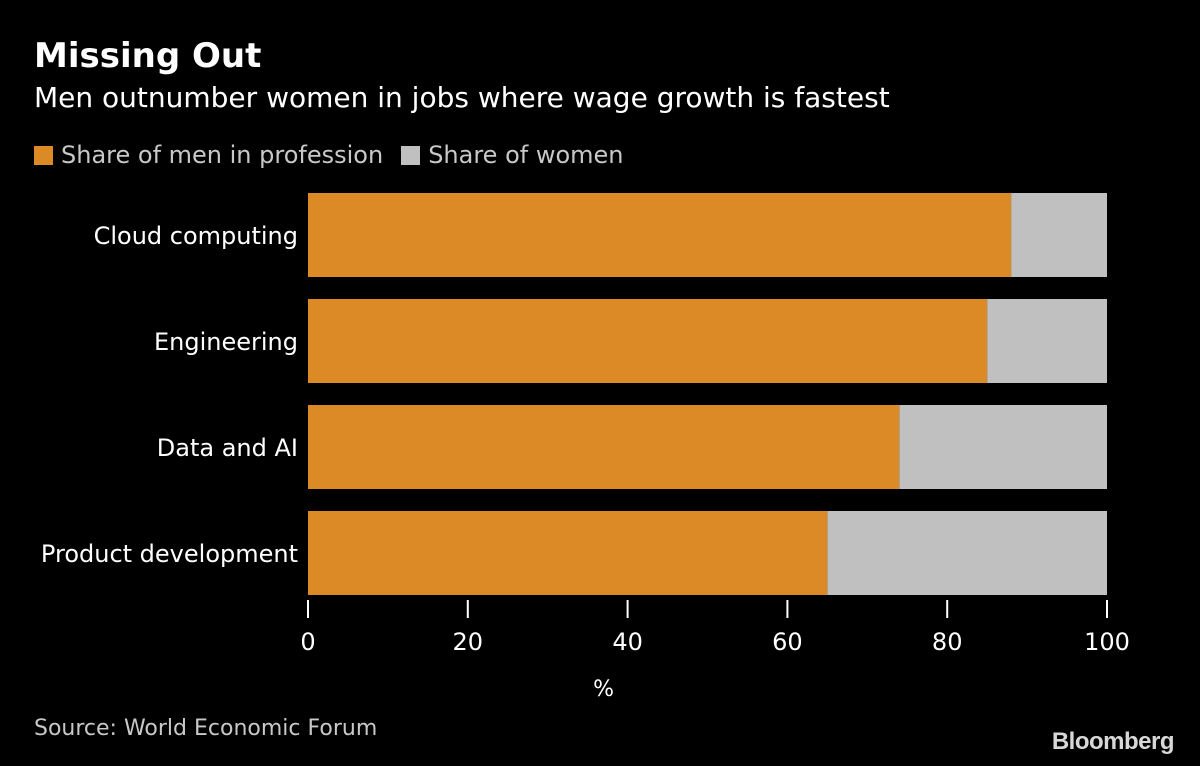  I want to click on legend-swatch-men, so click(43, 155).